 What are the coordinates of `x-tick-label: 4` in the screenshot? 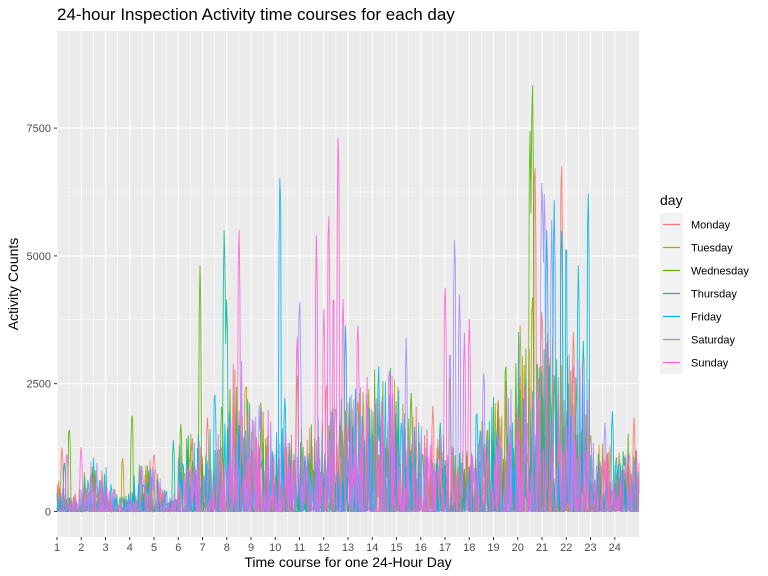 It's located at (130, 548).